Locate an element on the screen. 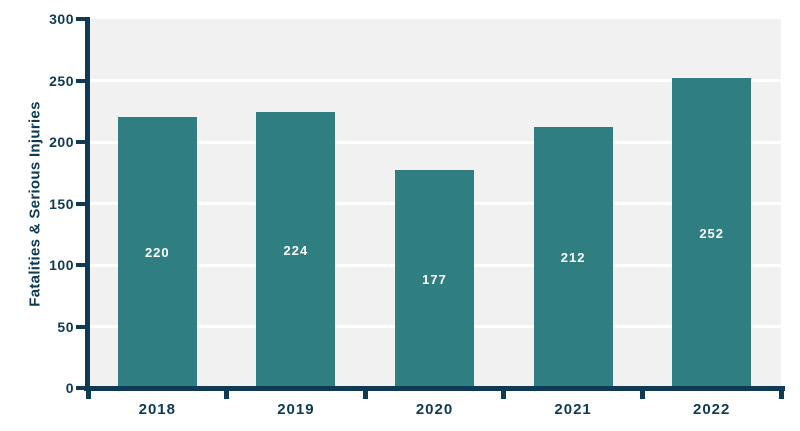 The width and height of the screenshot is (800, 431). y-tick-label-100: 100 is located at coordinates (61, 265).